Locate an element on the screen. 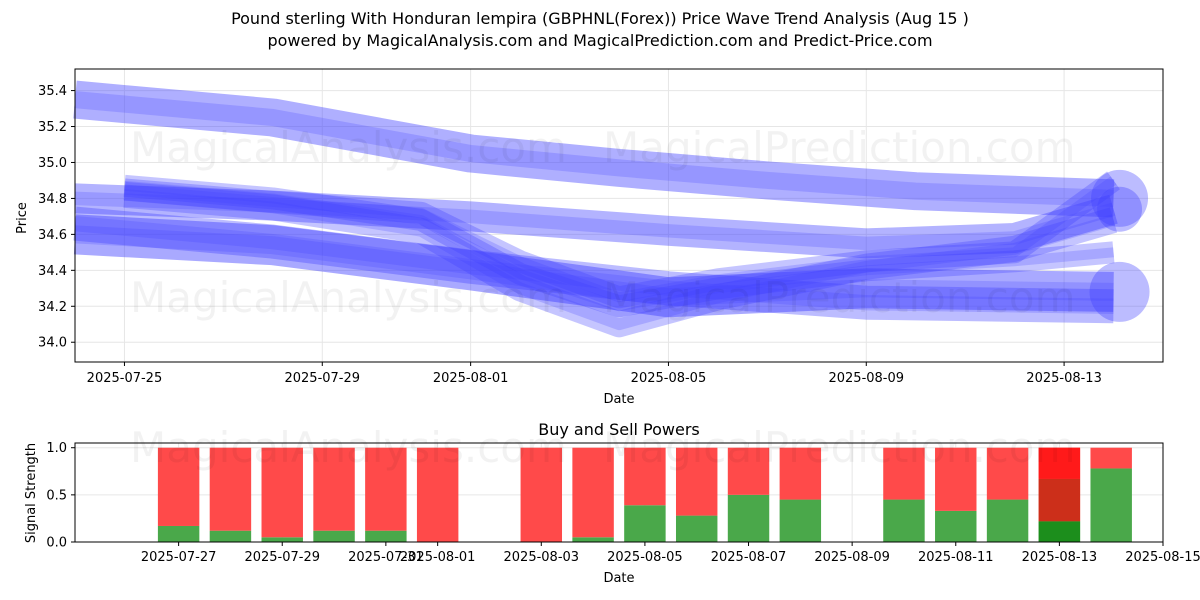 Image resolution: width=1200 pixels, height=600 pixels. price-x-label: Date is located at coordinates (618, 399).